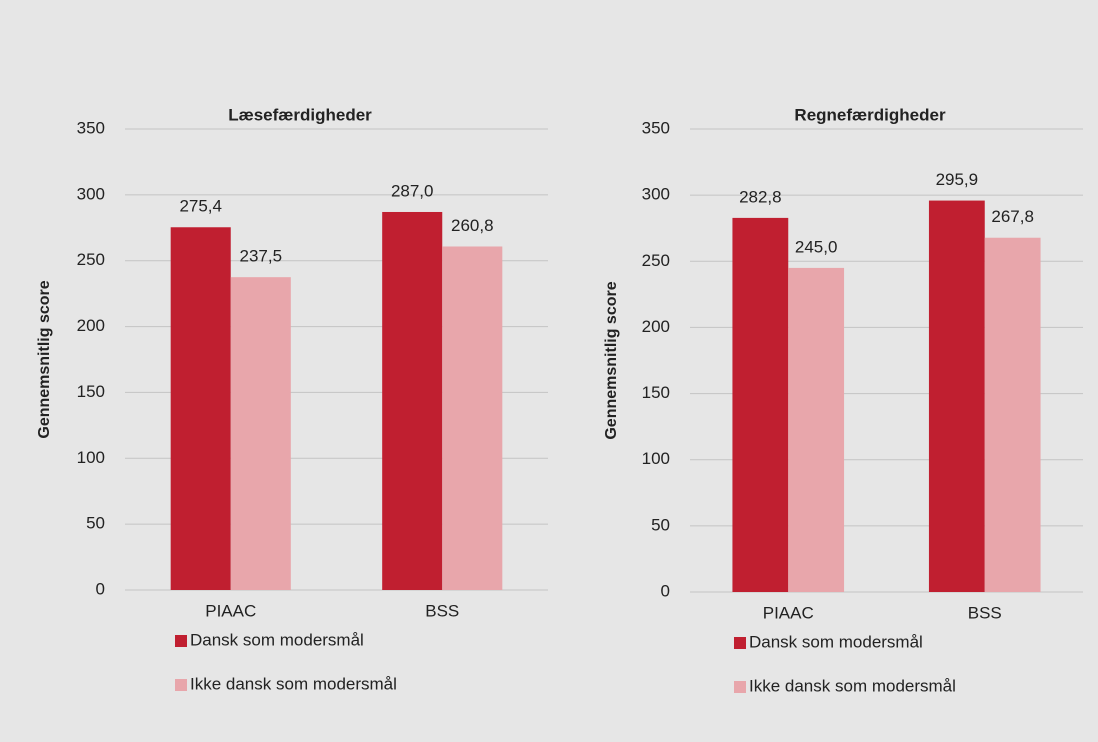 The image size is (1098, 742). Describe the element at coordinates (957, 179) in the screenshot. I see `data-label: 295,9` at that location.